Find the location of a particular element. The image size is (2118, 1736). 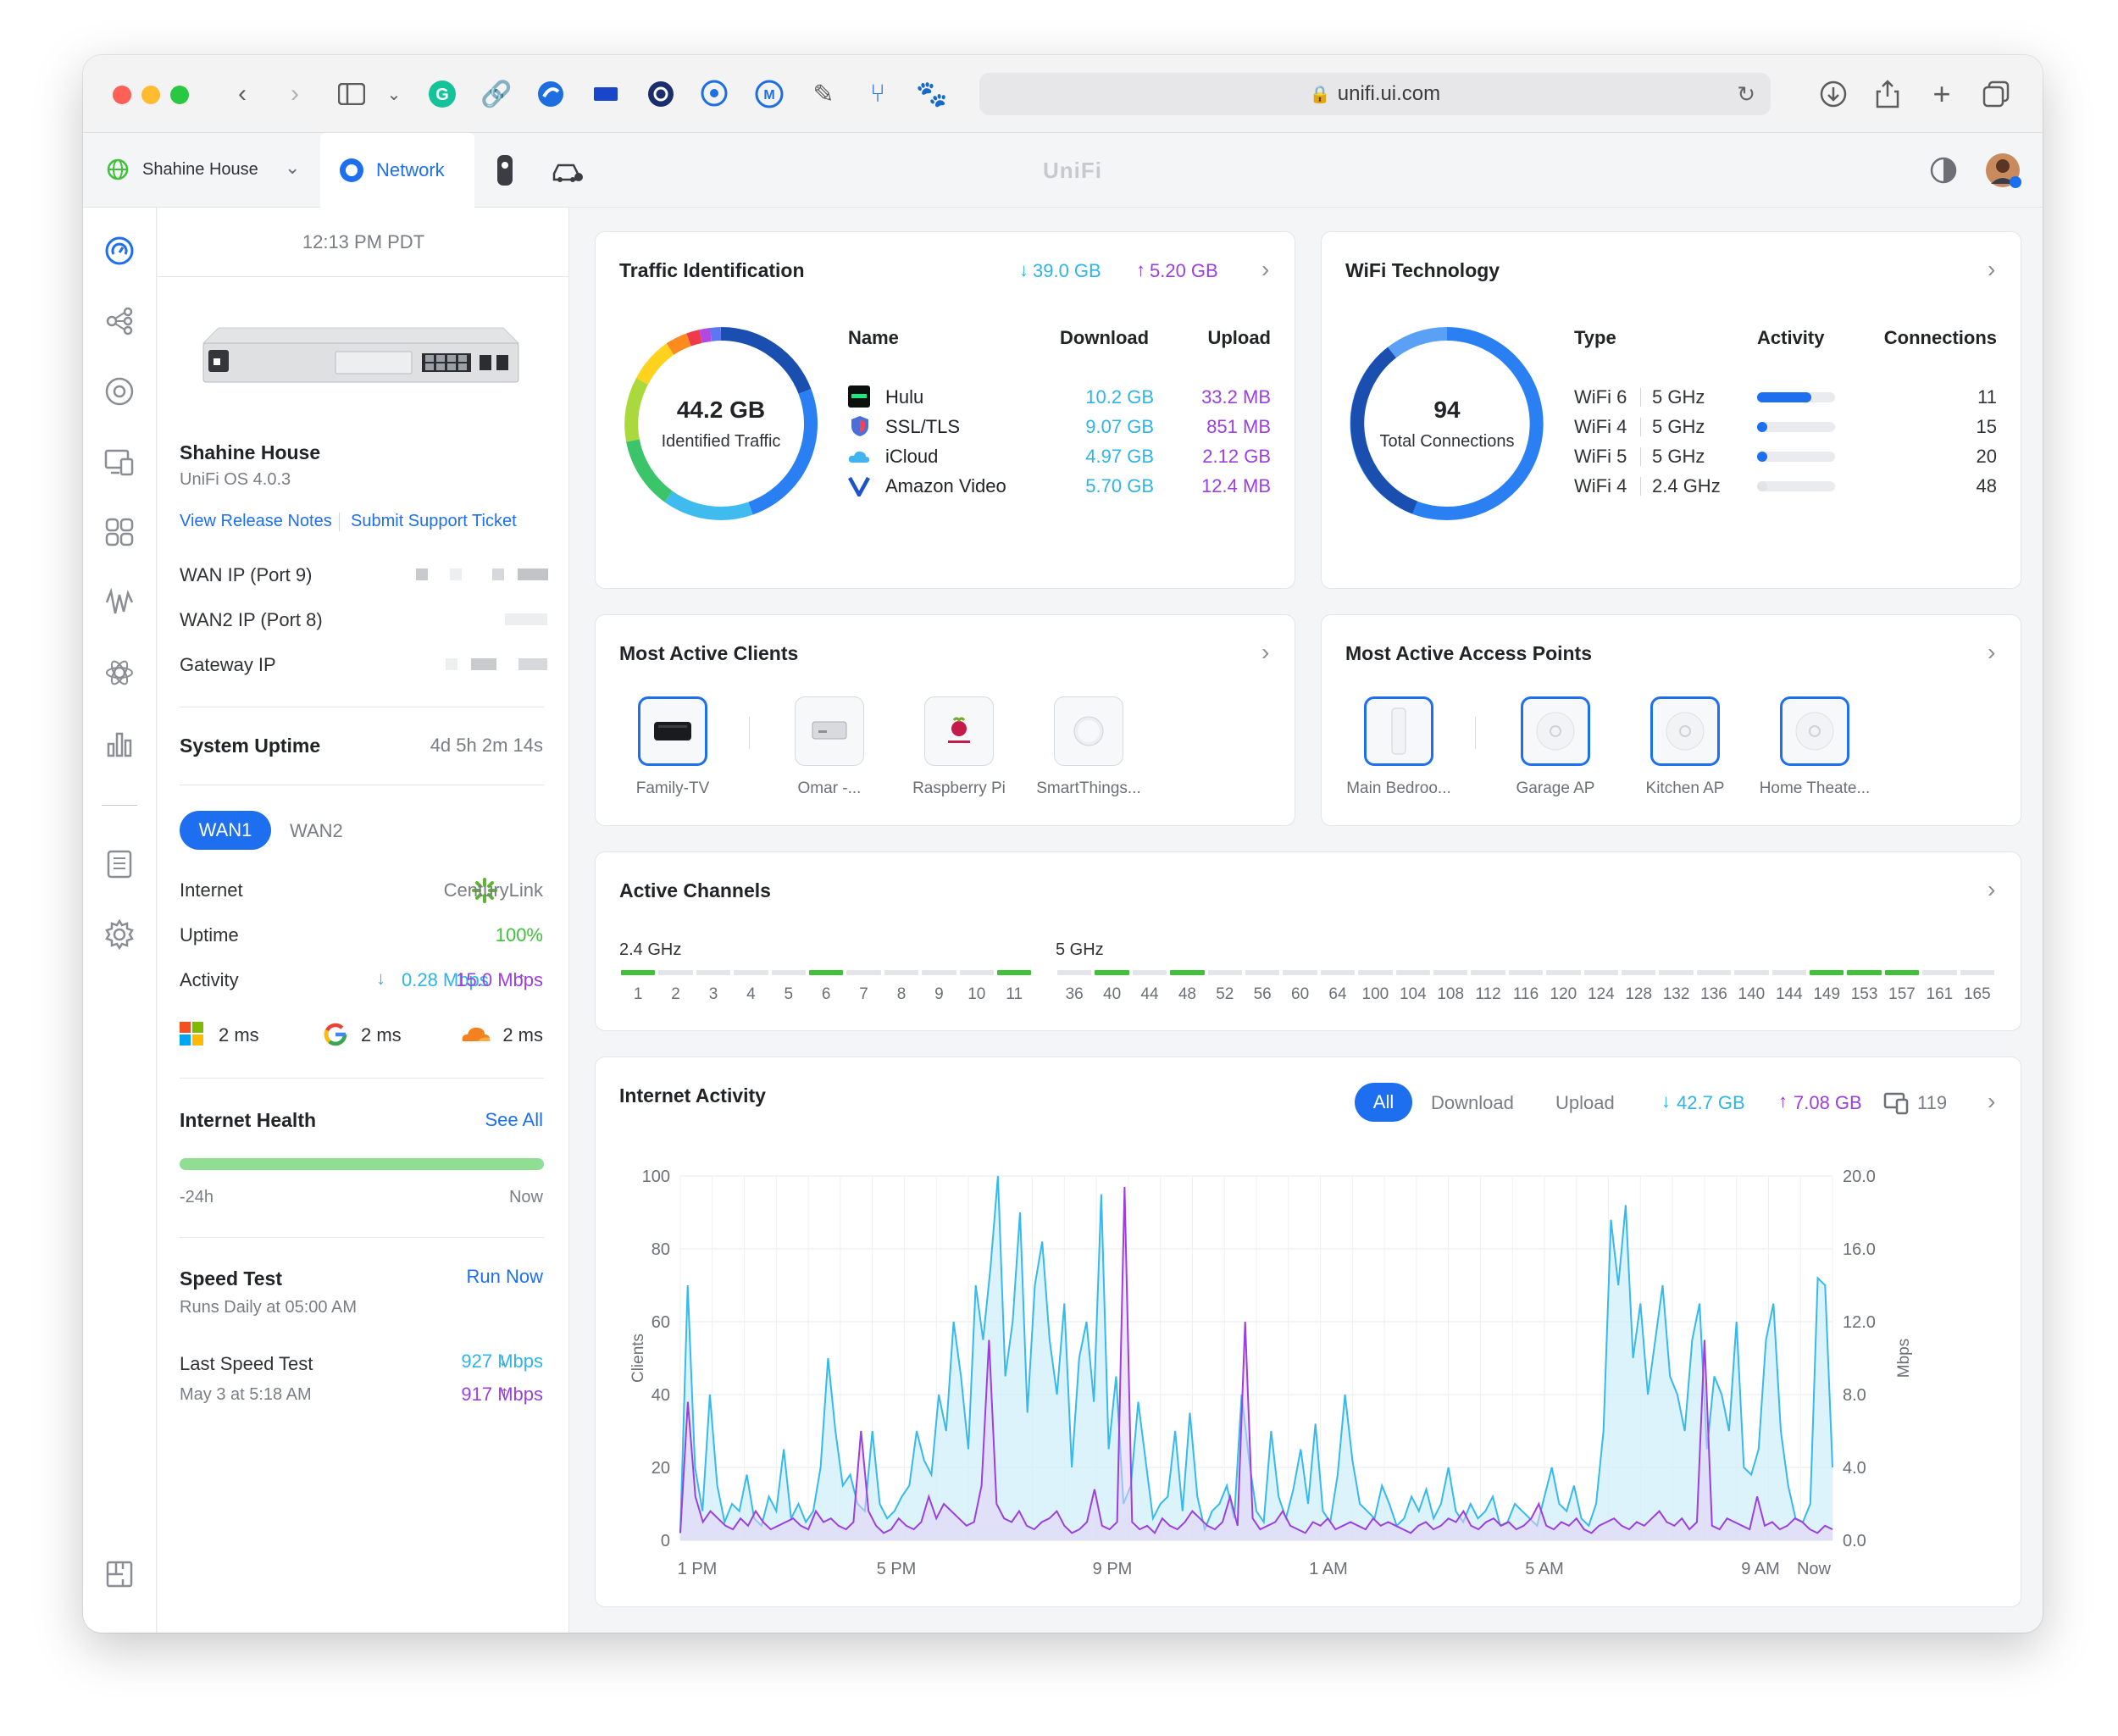

sidebar-toggle-icon is located at coordinates (351, 94).